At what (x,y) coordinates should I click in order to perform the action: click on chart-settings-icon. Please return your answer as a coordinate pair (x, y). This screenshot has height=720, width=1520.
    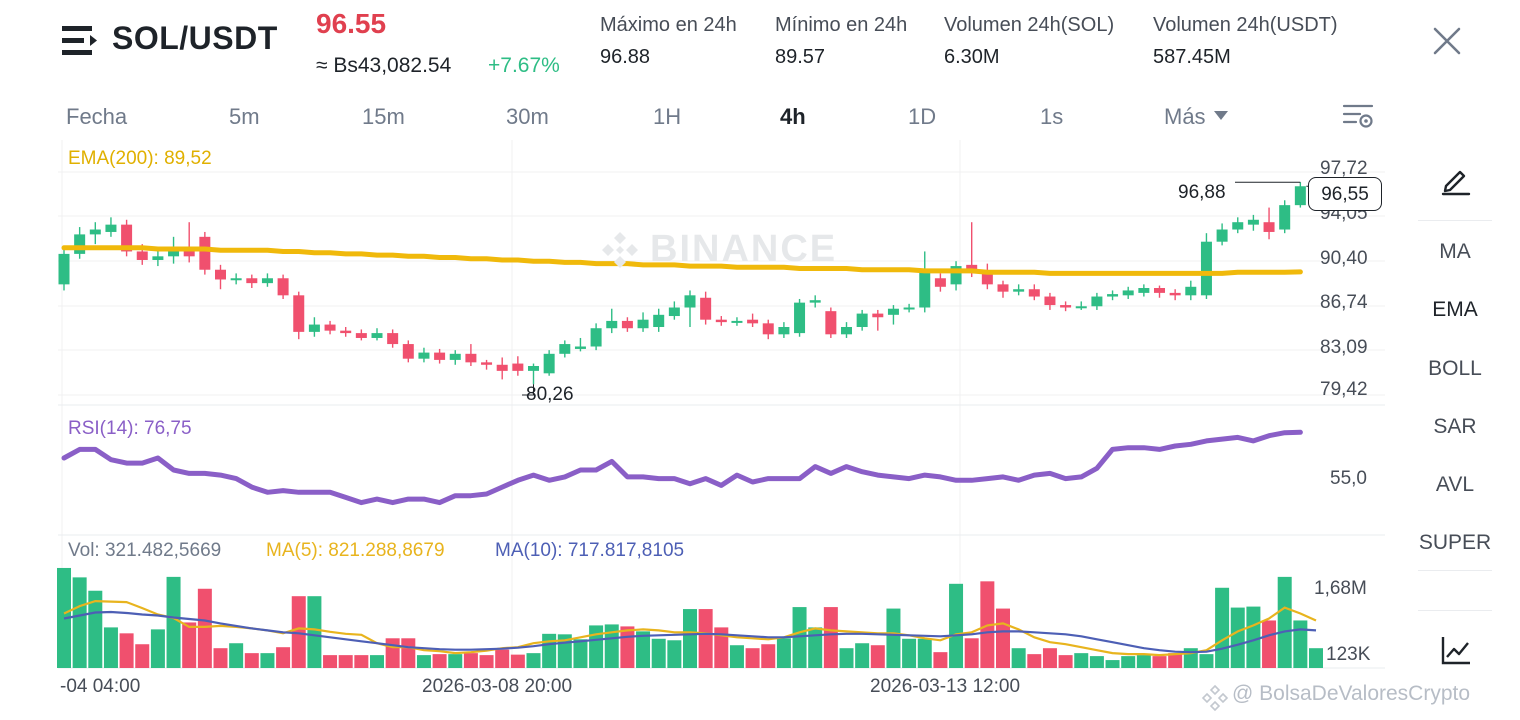
    Looking at the image, I should click on (1358, 116).